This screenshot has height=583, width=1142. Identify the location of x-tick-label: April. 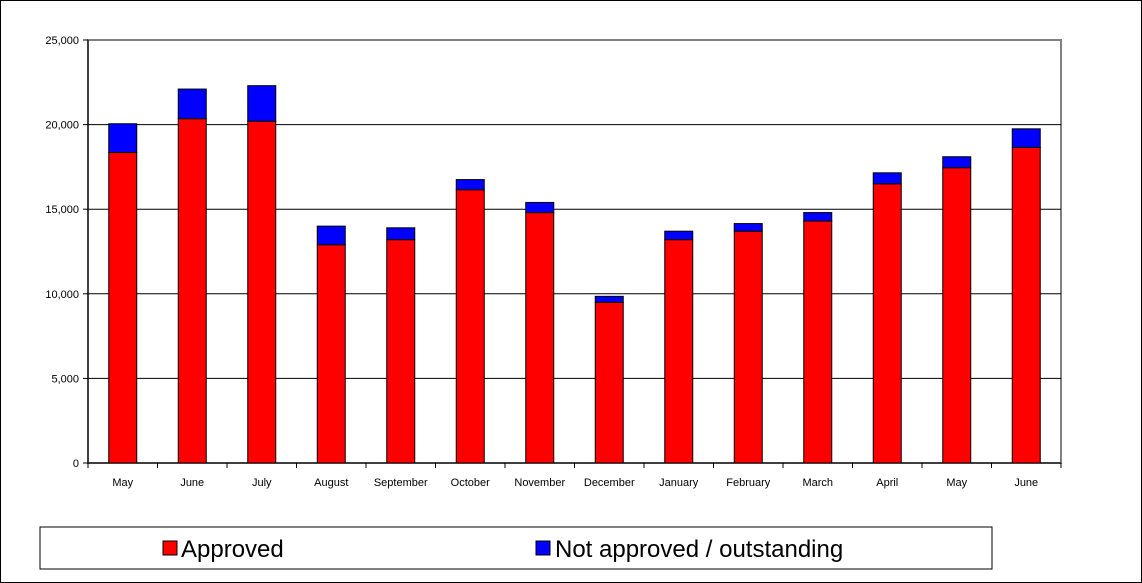
(887, 483).